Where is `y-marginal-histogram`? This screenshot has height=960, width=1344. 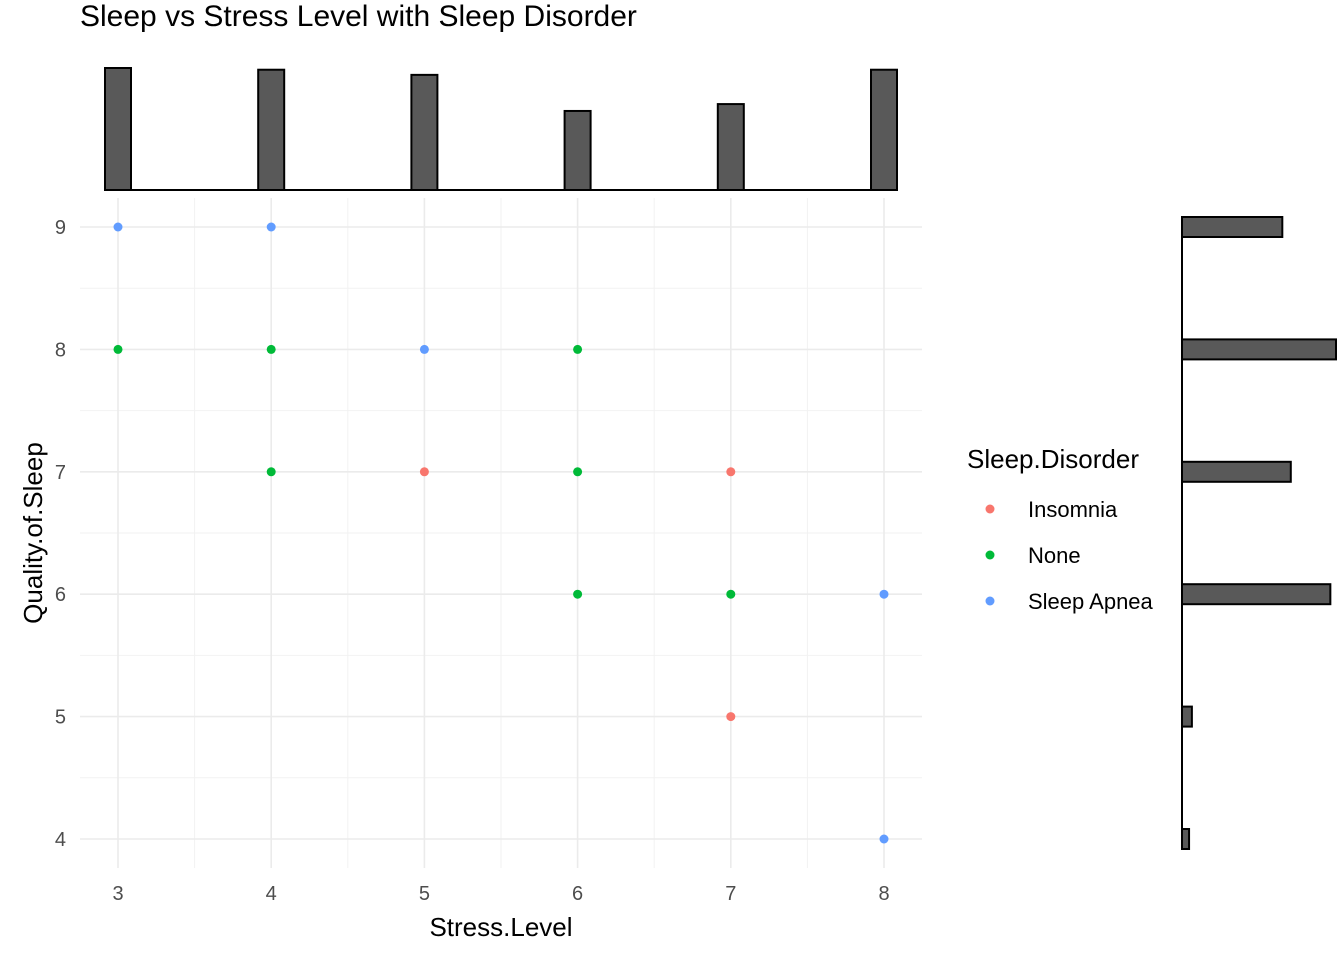 y-marginal-histogram is located at coordinates (1259, 533).